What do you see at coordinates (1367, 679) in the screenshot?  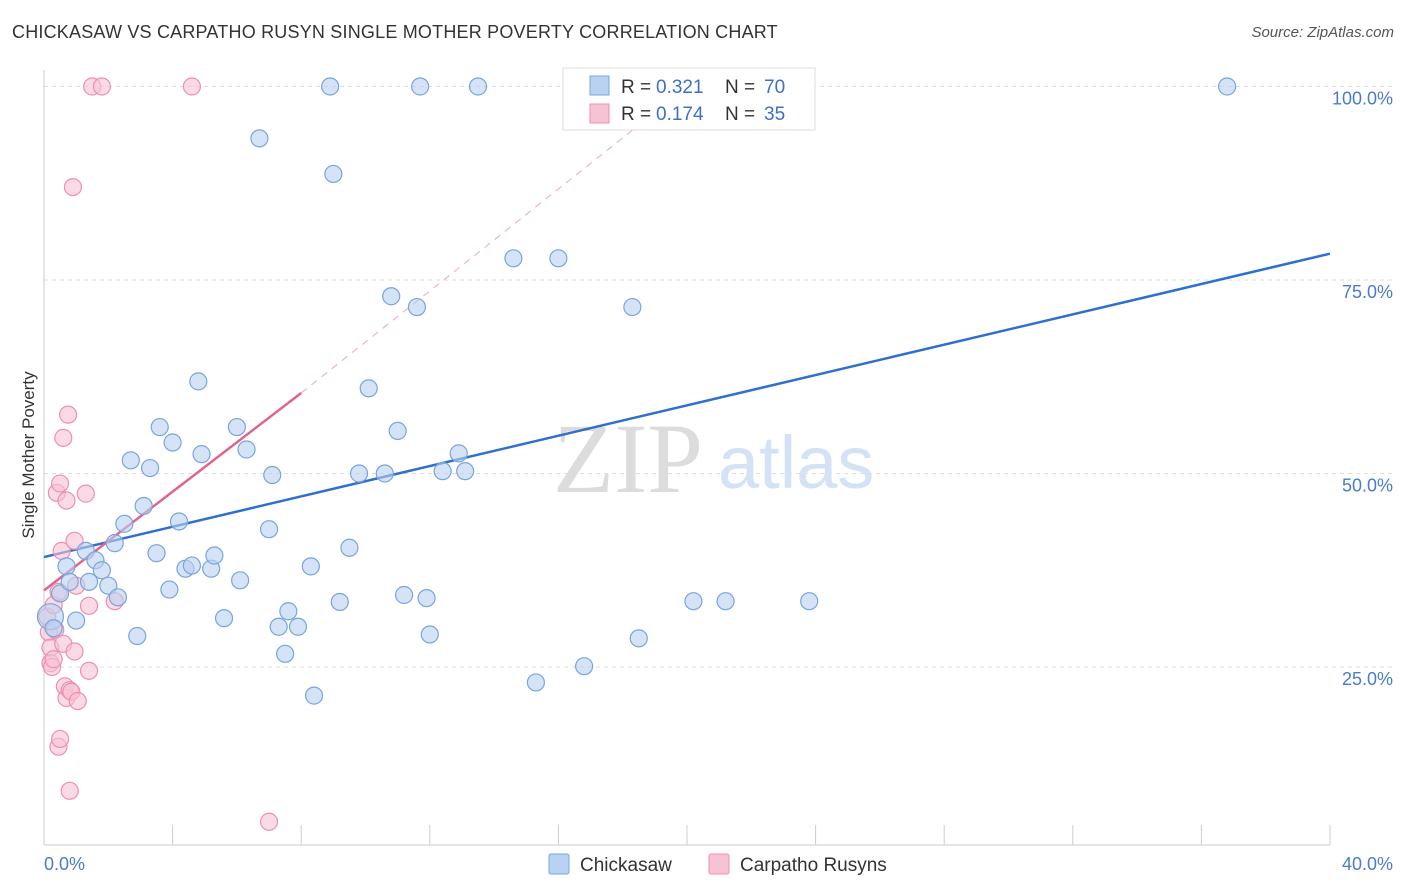 I see `y-tick-label: 25.0%` at bounding box center [1367, 679].